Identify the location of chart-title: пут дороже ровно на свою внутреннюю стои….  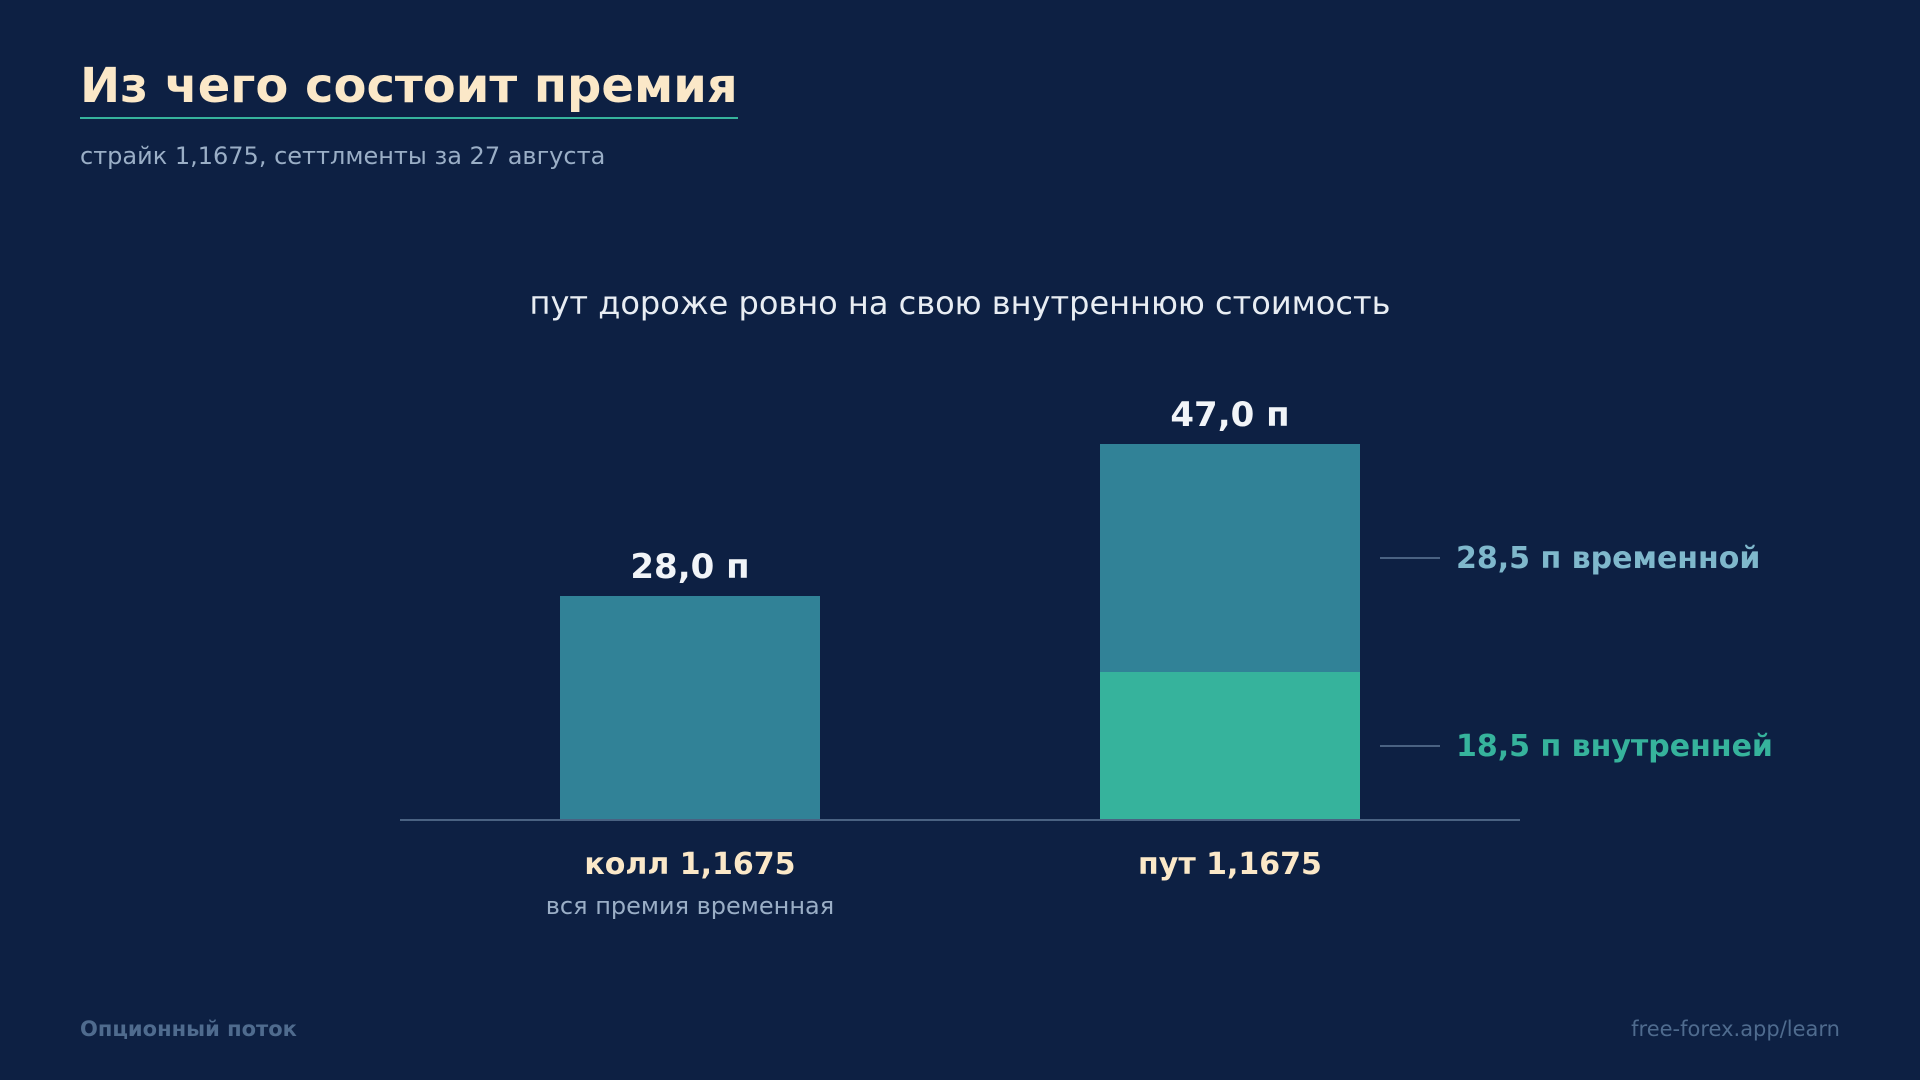
(960, 303).